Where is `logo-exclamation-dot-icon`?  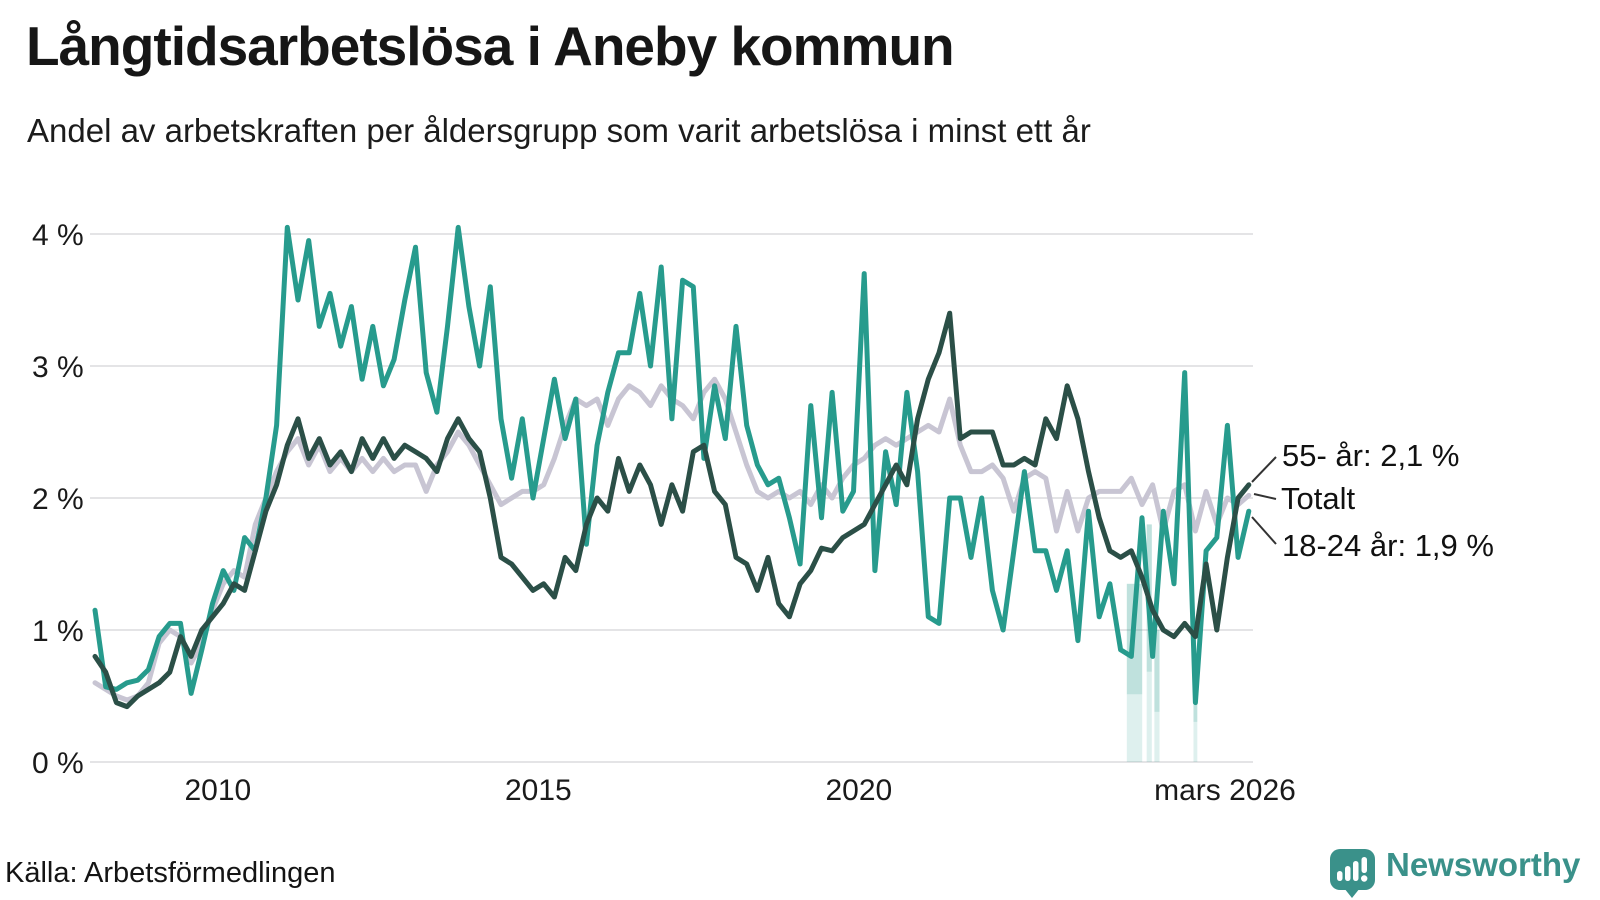 logo-exclamation-dot-icon is located at coordinates (1364, 878).